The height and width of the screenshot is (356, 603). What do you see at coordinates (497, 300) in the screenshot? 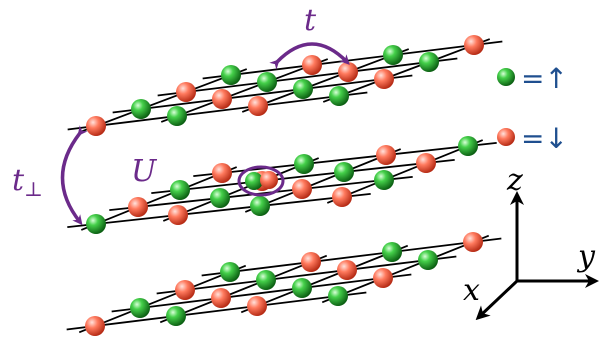
I see `x-axis` at bounding box center [497, 300].